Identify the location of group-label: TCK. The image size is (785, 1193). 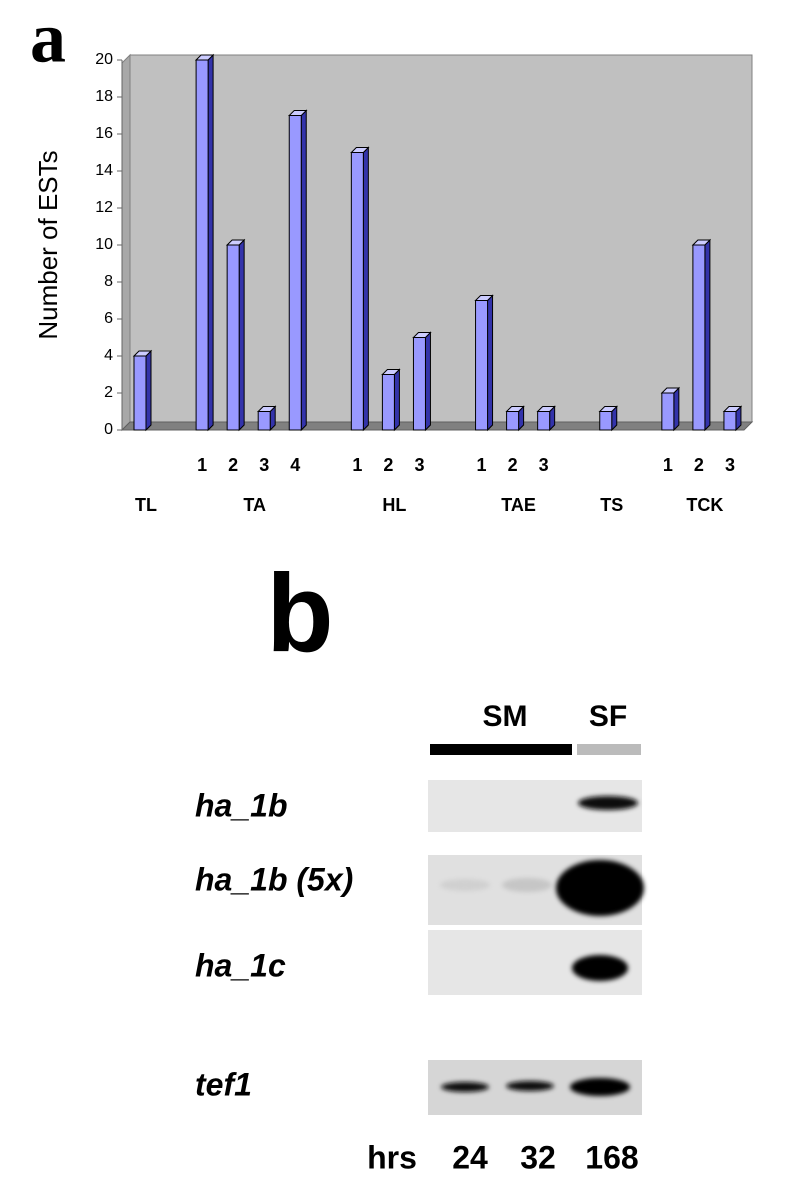
(704, 505).